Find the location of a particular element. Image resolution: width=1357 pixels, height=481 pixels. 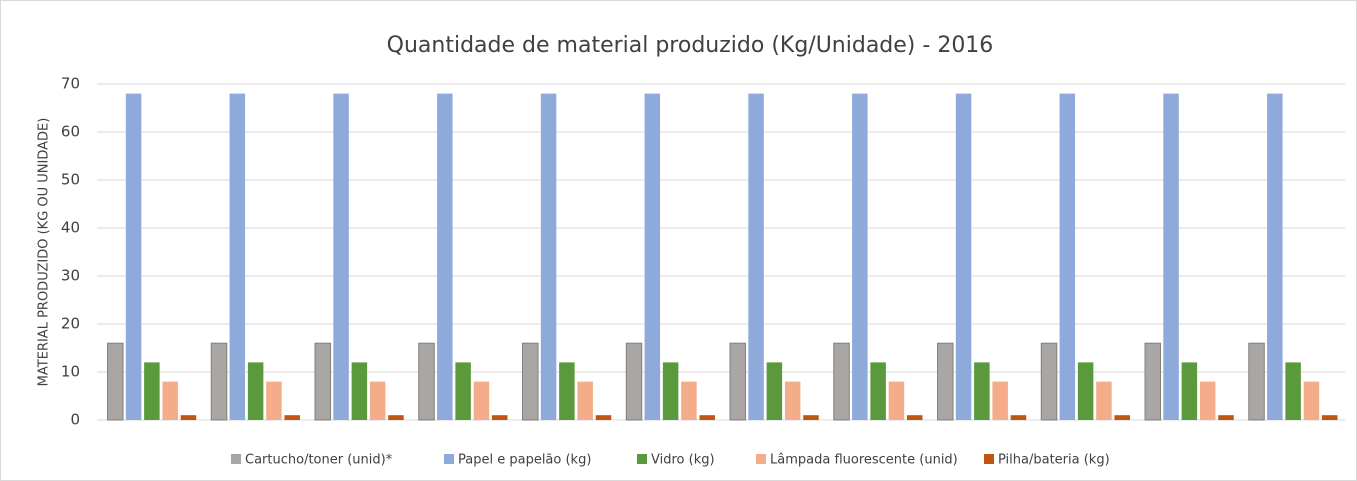

legend-label: Papel e papelão (kg) is located at coordinates (524, 460).